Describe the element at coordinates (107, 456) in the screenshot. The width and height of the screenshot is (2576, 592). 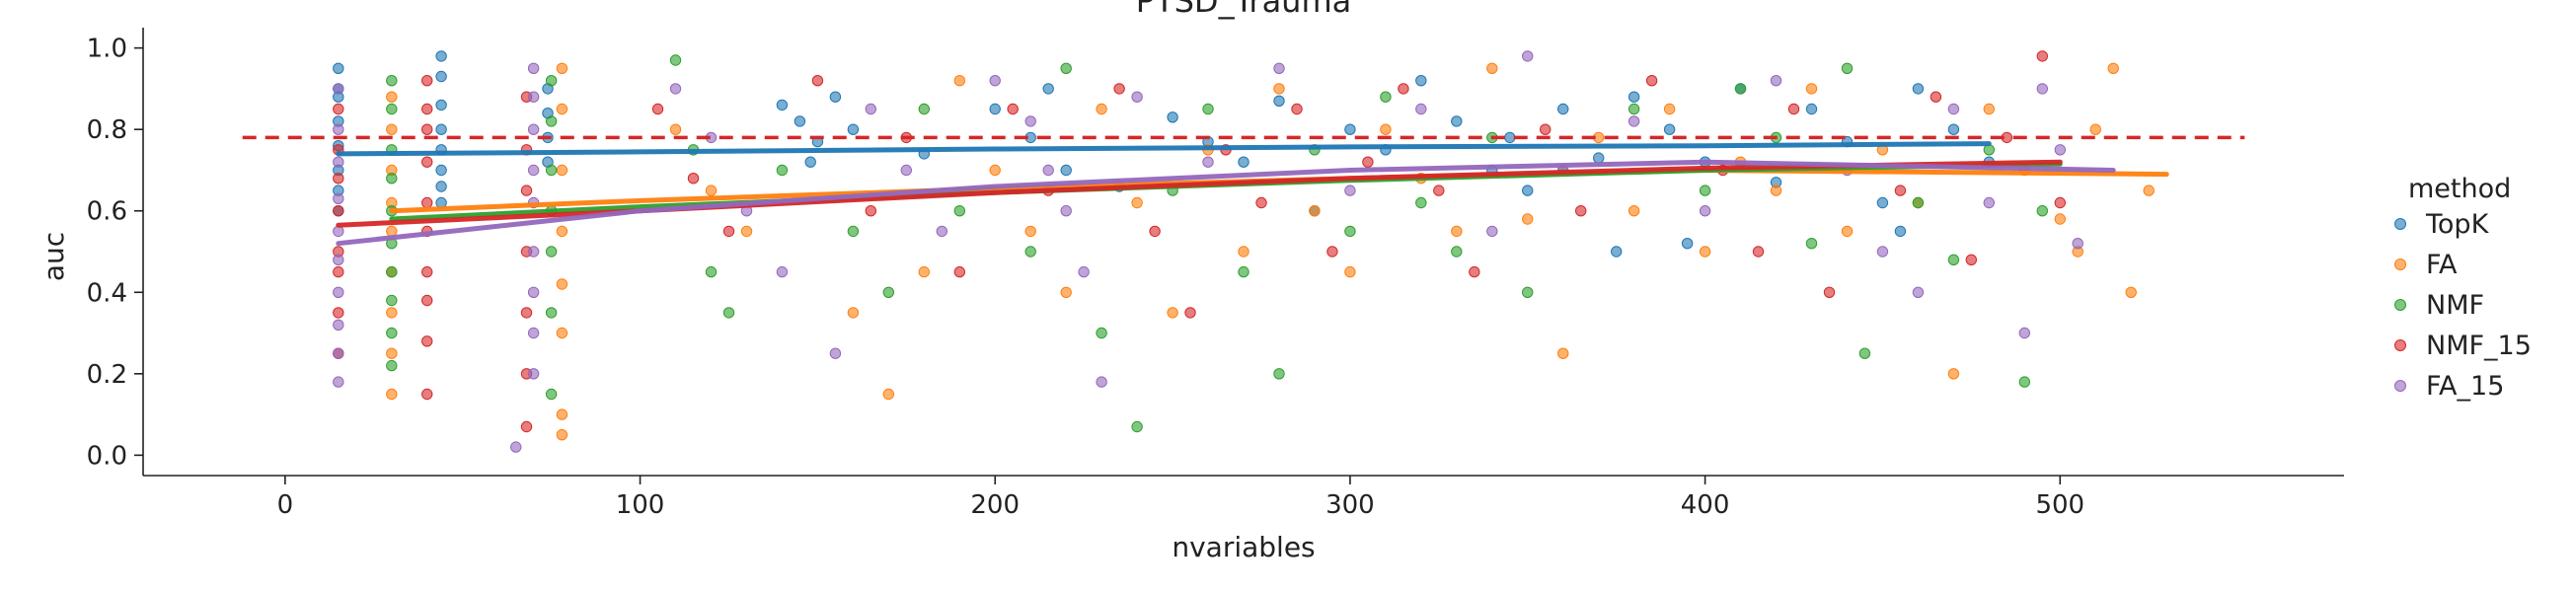
I see `y-tick-label: 0.0` at that location.